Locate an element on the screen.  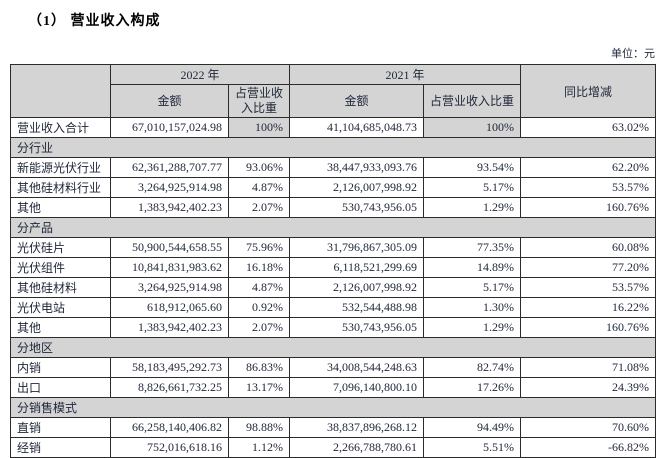
pct-2022: 93.06% is located at coordinates (259, 167).